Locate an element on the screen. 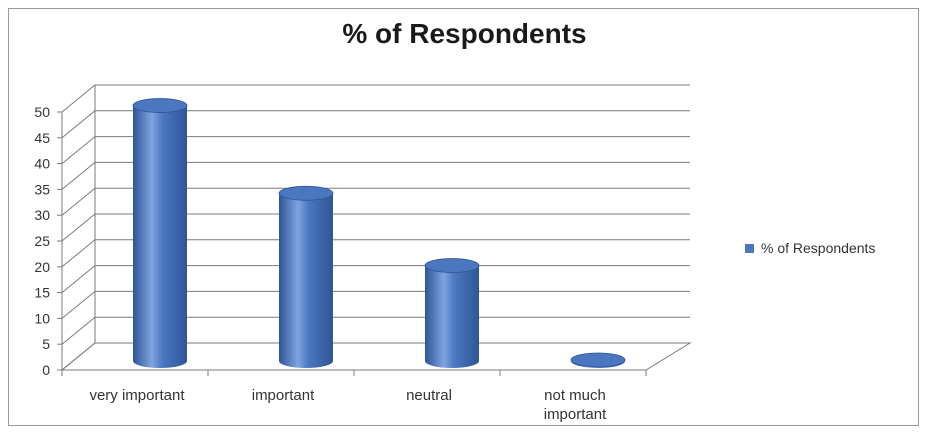  legend-label: % of Respondents is located at coordinates (818, 248).